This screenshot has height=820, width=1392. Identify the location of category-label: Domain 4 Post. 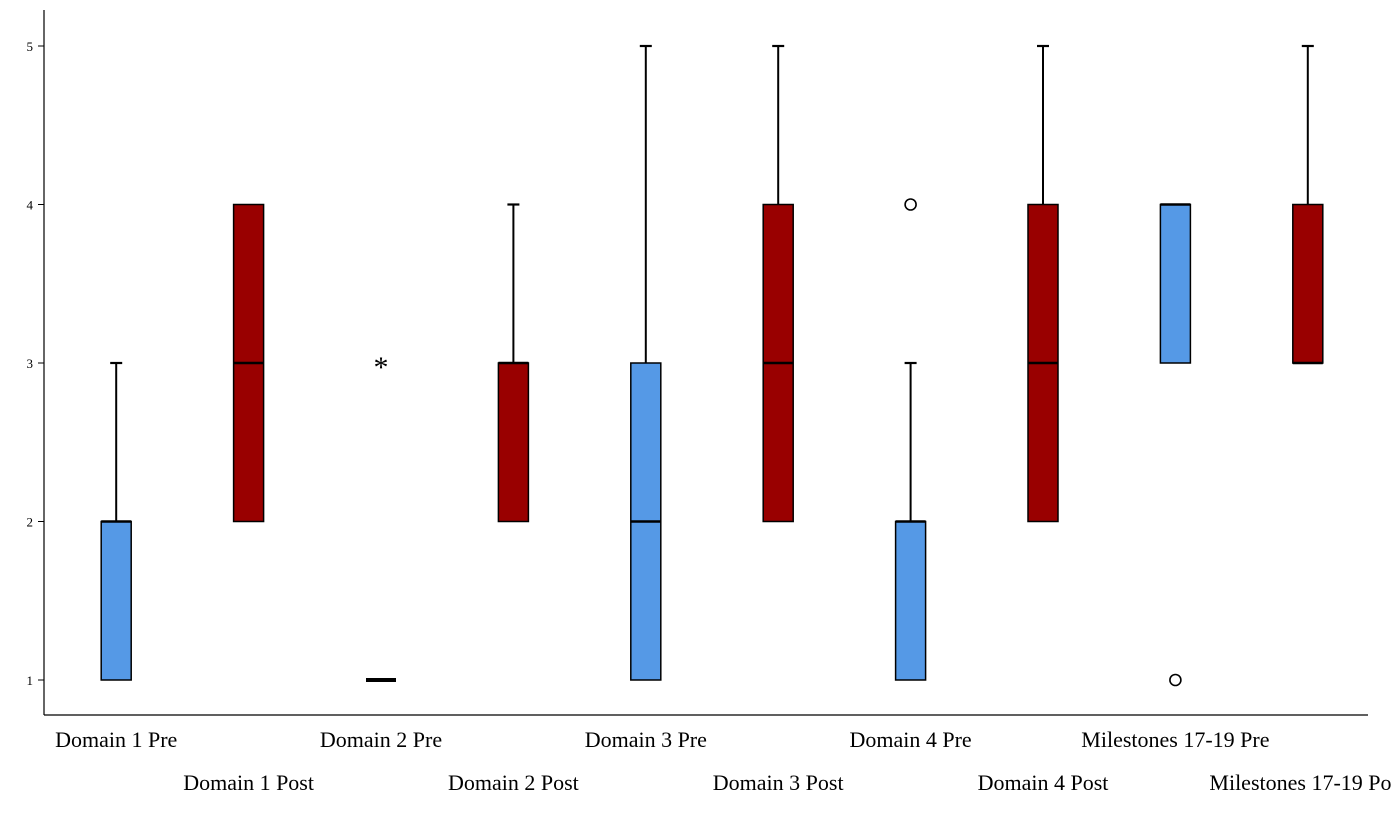
(1043, 782).